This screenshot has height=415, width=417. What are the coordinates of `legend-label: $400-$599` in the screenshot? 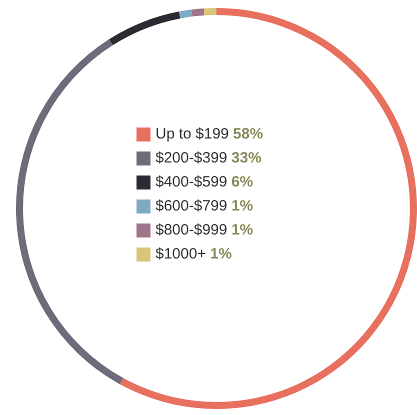 It's located at (192, 182).